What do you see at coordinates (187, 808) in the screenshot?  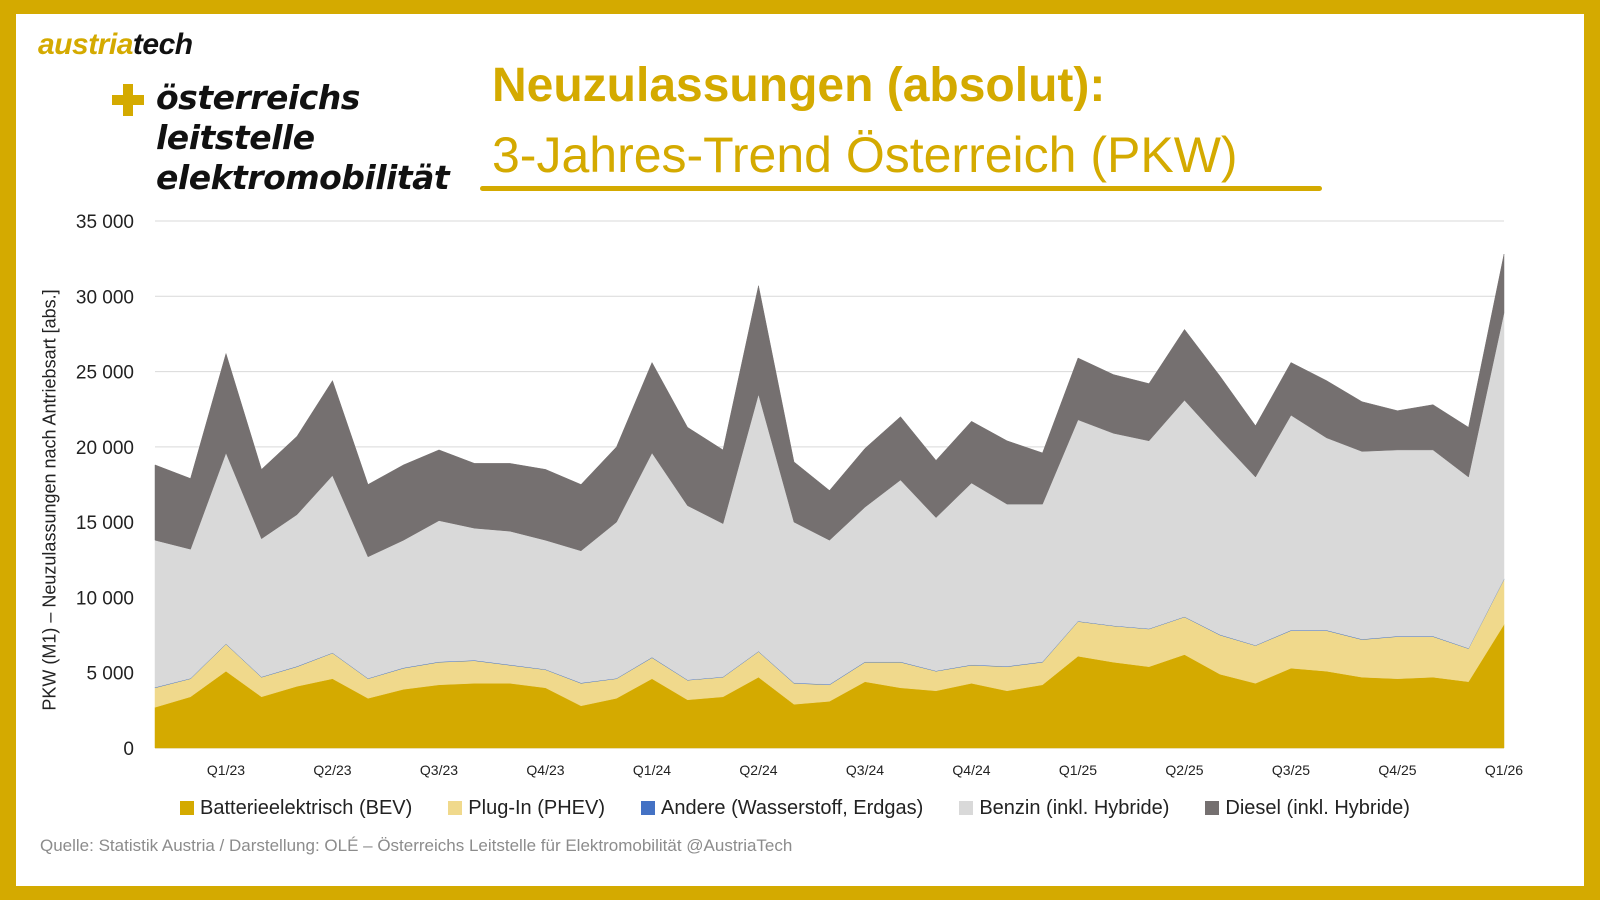 I see `legend-swatch-bev` at bounding box center [187, 808].